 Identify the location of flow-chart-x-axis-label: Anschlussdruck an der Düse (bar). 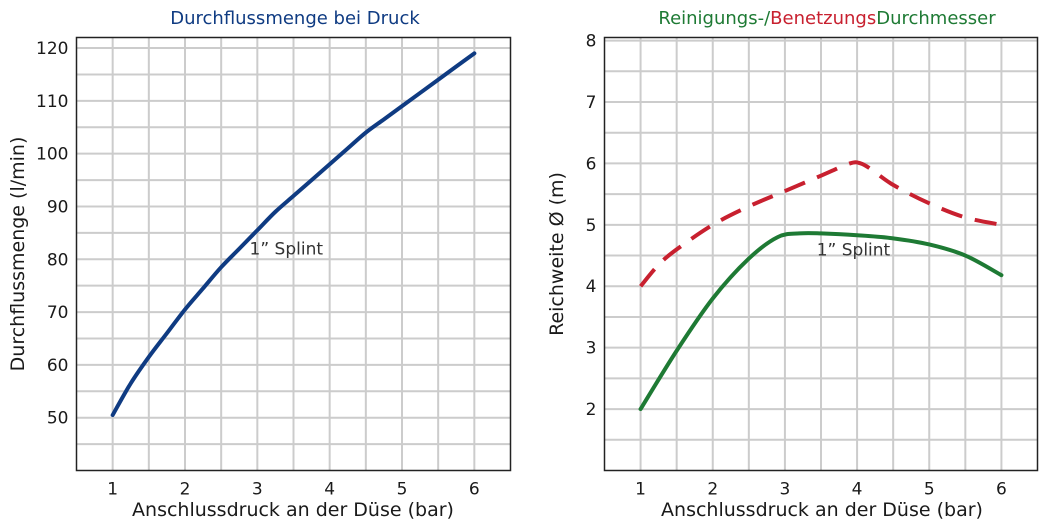
(293, 510).